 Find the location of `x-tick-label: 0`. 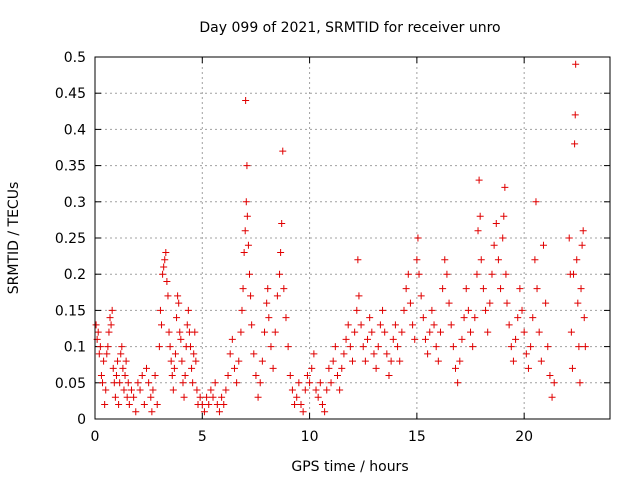

x-tick-label: 0 is located at coordinates (95, 437).